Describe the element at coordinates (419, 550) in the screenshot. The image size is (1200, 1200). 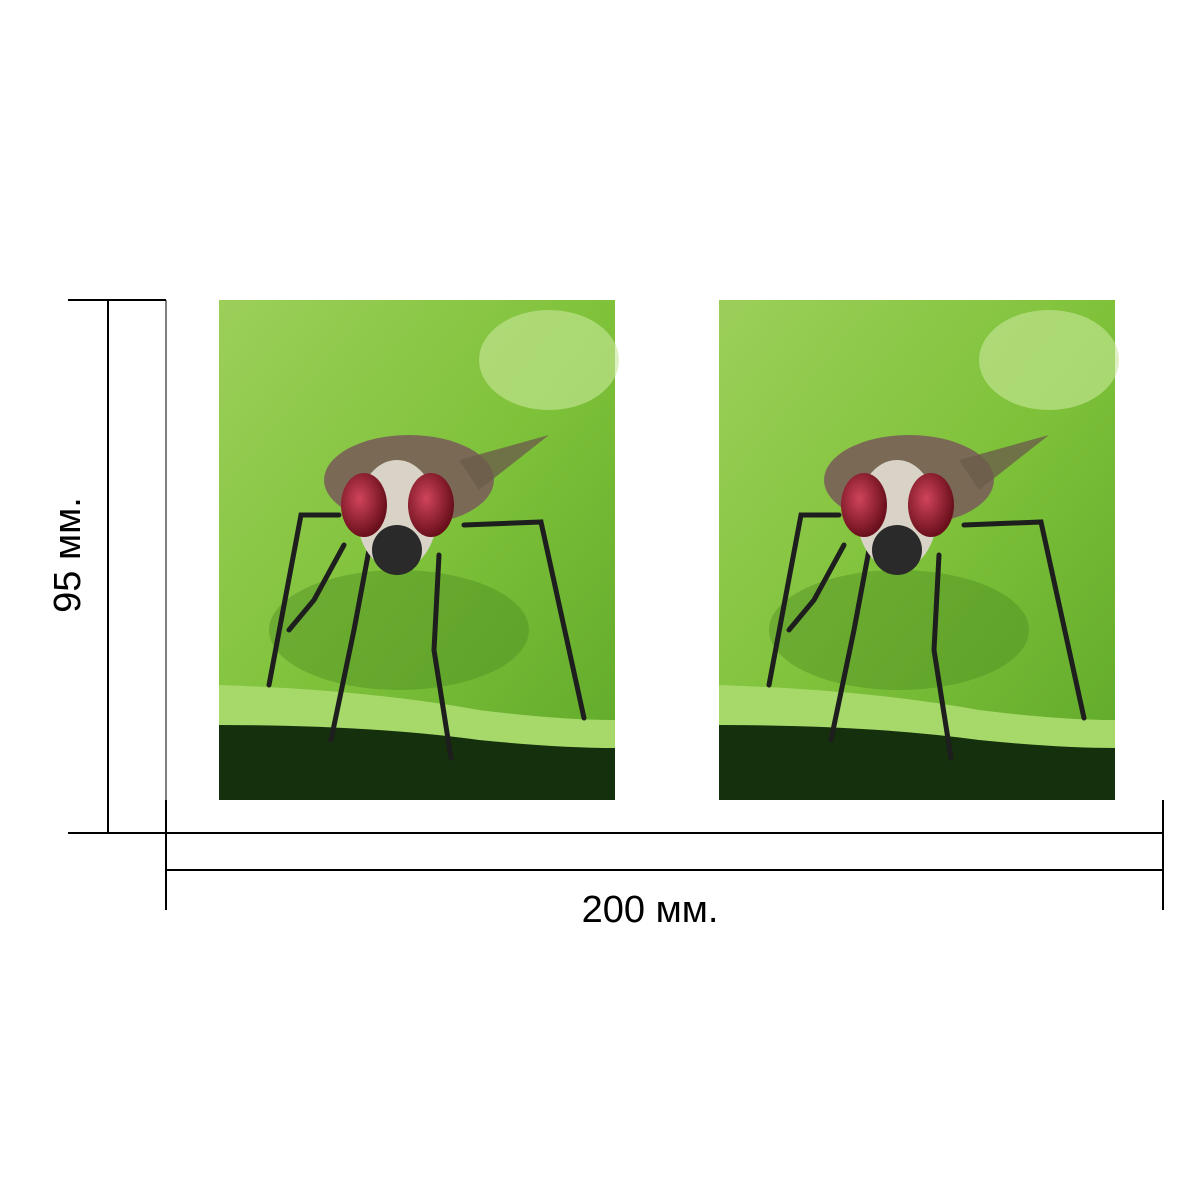
I see `product-photo-left` at that location.